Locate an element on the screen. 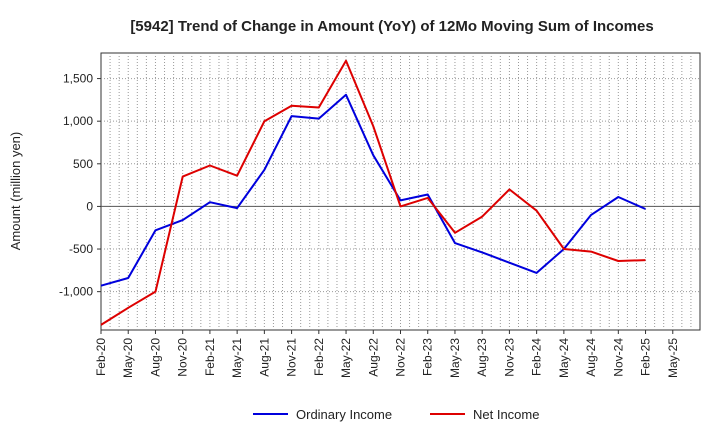 Image resolution: width=720 pixels, height=440 pixels. x-tick-label: Aug-22 is located at coordinates (373, 357).